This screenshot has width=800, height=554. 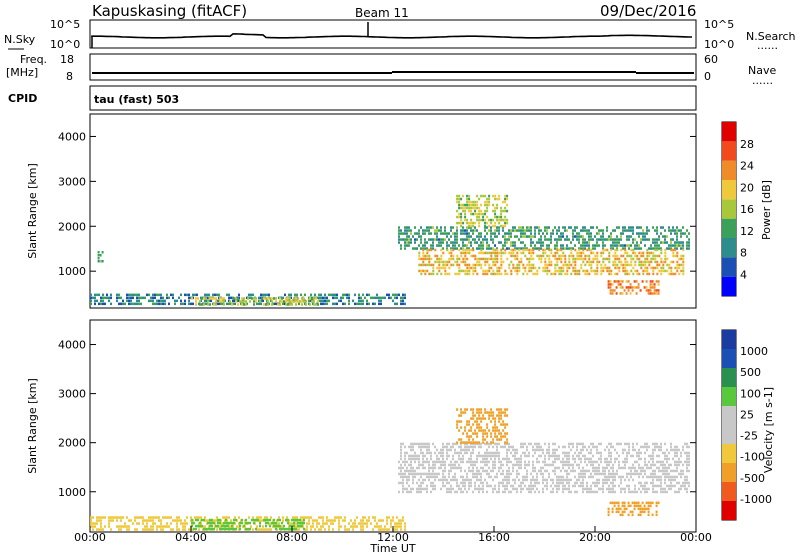 I want to click on power-colorbar-tick: 24, so click(x=747, y=166).